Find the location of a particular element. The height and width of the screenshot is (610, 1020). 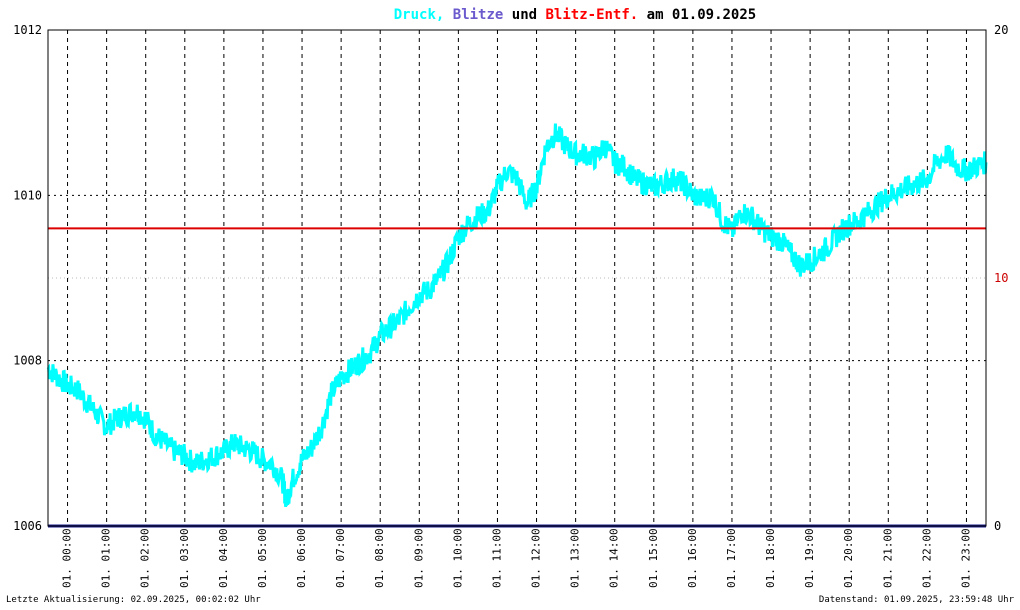

x-tick-label: 01. 01:00 is located at coordinates (106, 558).